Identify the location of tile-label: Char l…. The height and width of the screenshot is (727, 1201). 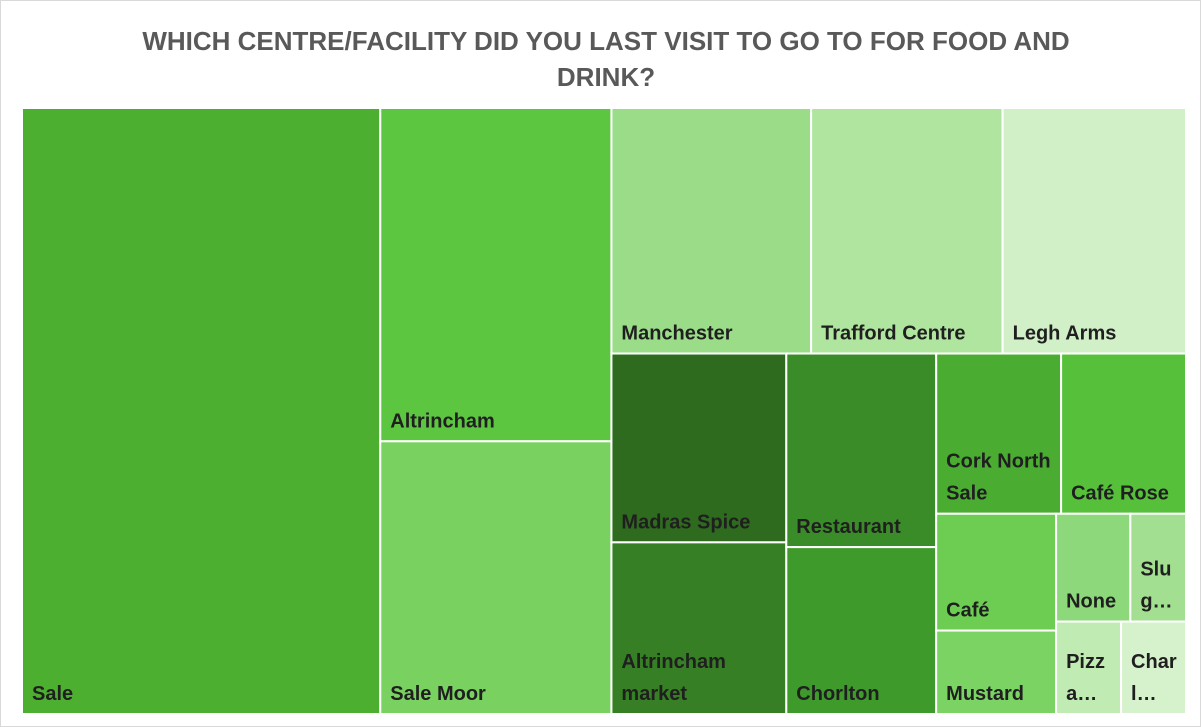
(1154, 678).